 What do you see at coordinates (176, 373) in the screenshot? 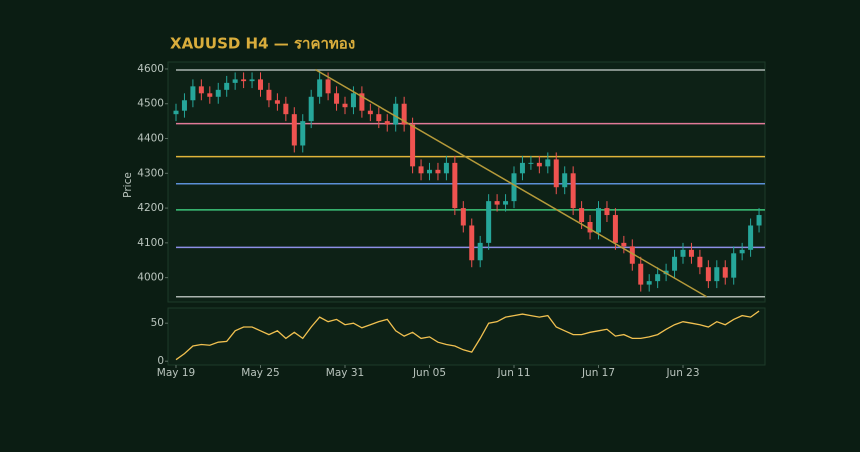
I see `x-tick-label: May 19` at bounding box center [176, 373].